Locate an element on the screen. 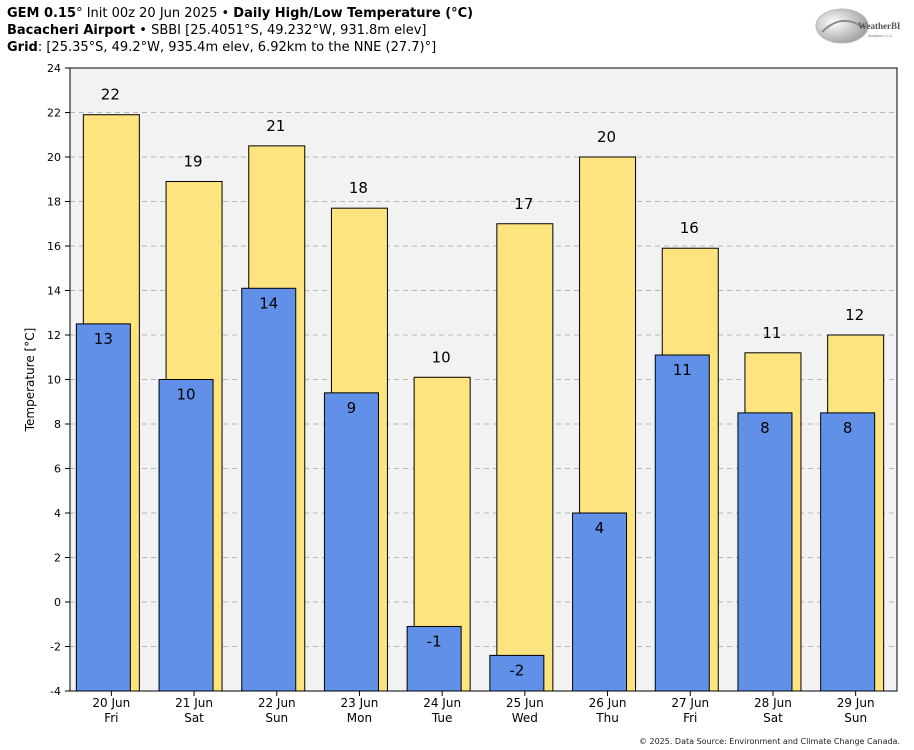 The image size is (914, 750). x-day-label: Wed is located at coordinates (525, 718).